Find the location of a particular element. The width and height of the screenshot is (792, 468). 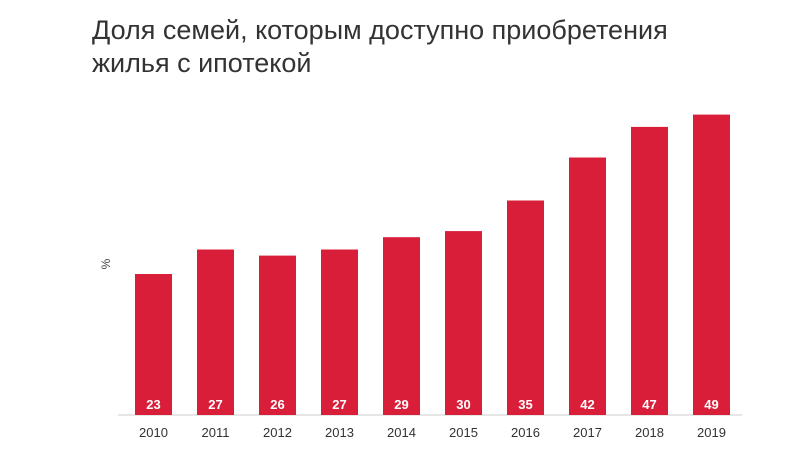

x-tick-label-2018: 2018 is located at coordinates (649, 432).